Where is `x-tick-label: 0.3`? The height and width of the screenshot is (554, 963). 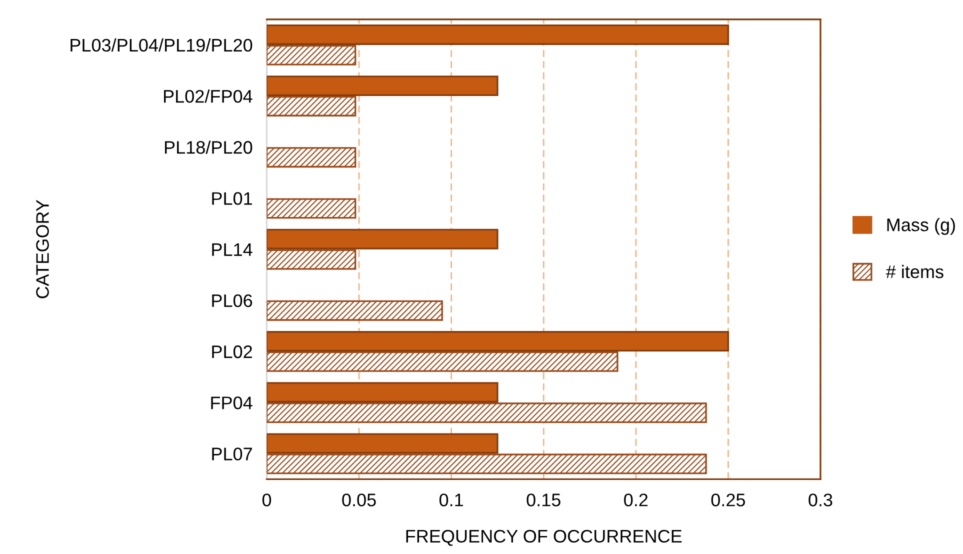
x-tick-label: 0.3 is located at coordinates (820, 500).